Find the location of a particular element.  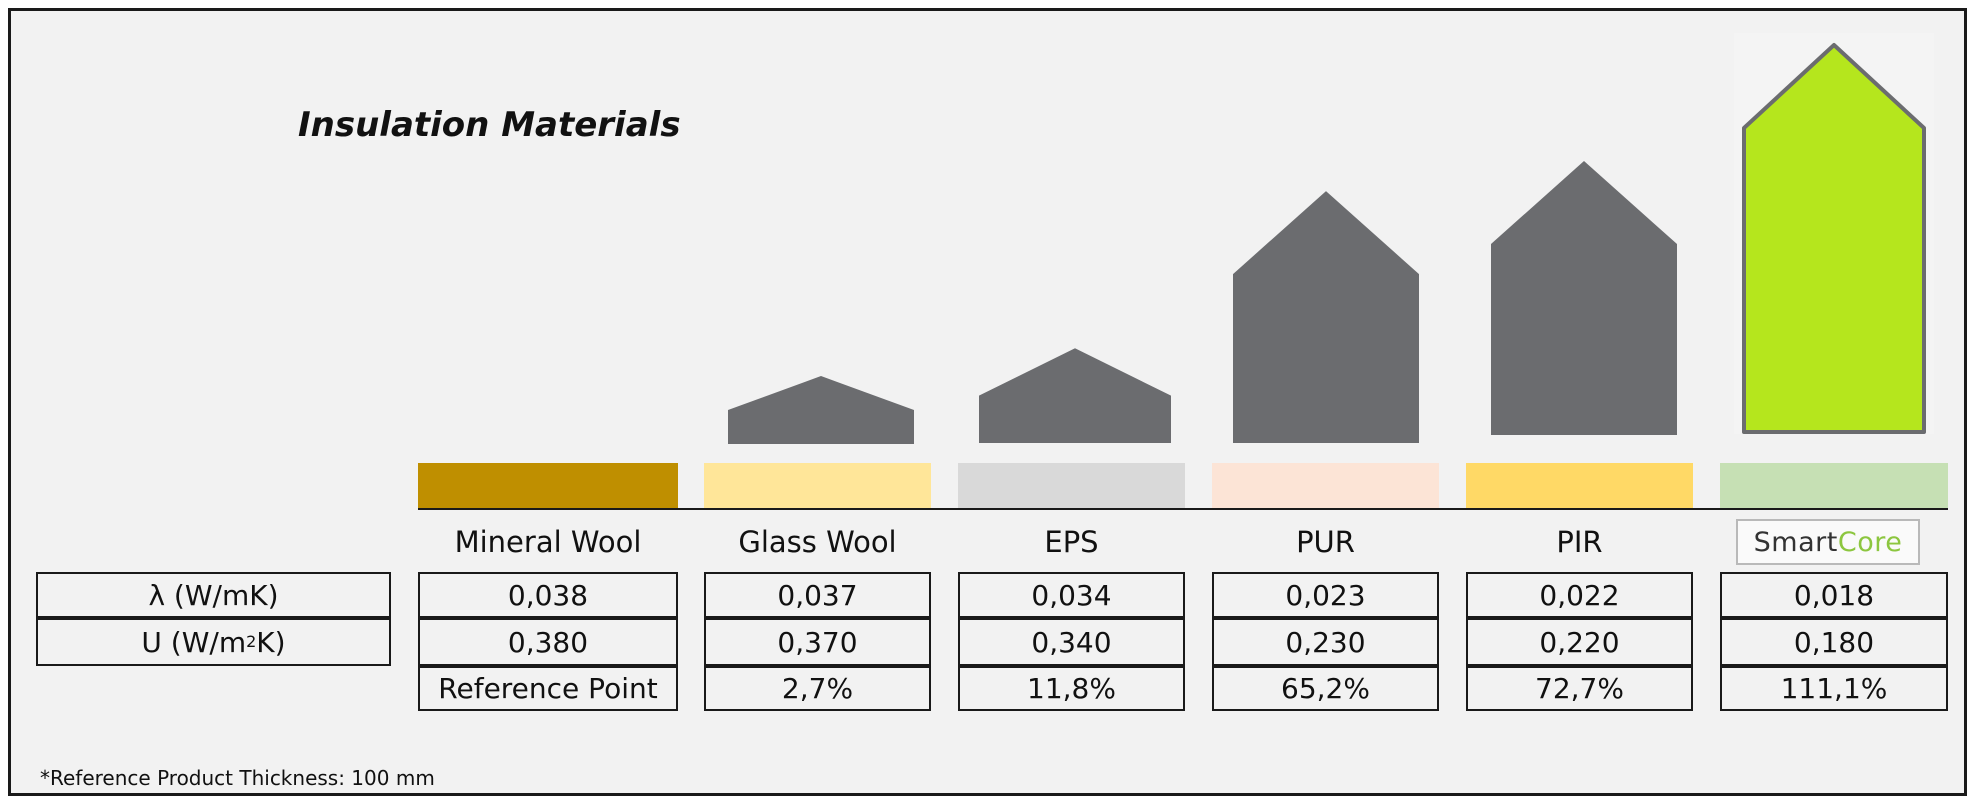

row-label-lambda: λ (W/mK) is located at coordinates (213, 595).